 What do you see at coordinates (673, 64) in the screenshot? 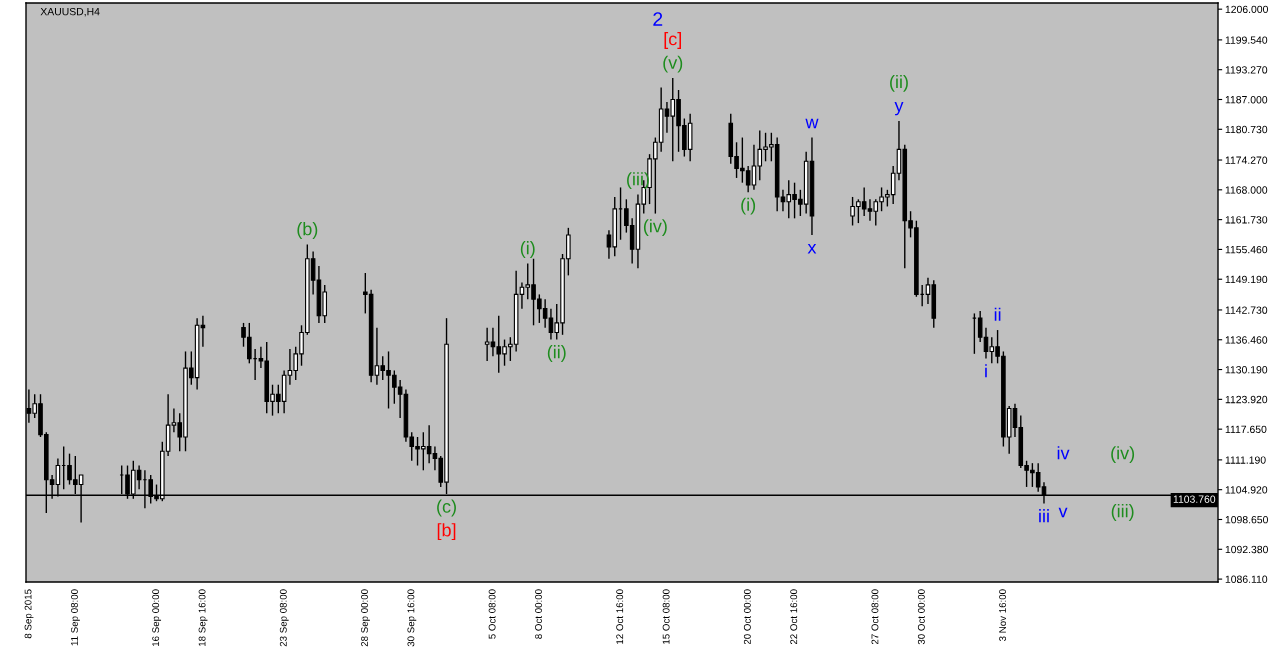
I see `annotation: (v)` at bounding box center [673, 64].